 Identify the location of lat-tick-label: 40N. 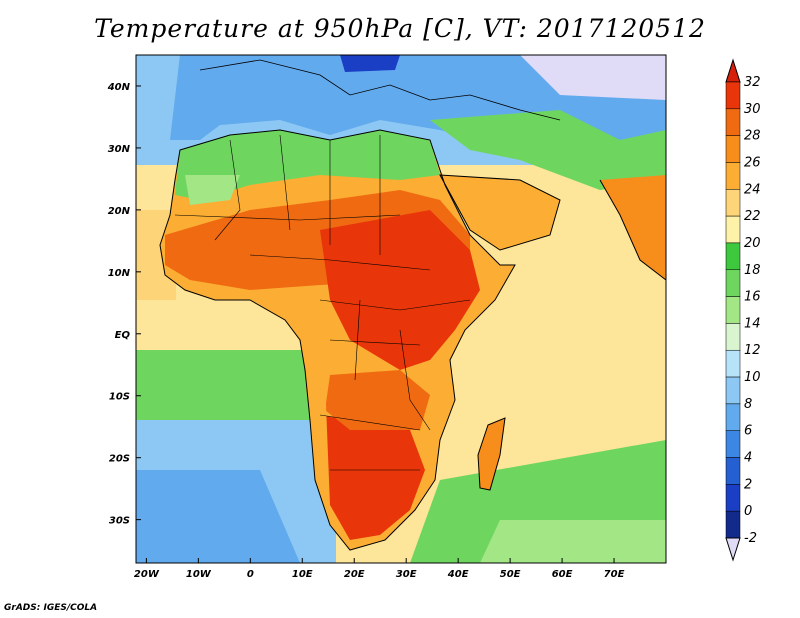
(119, 87).